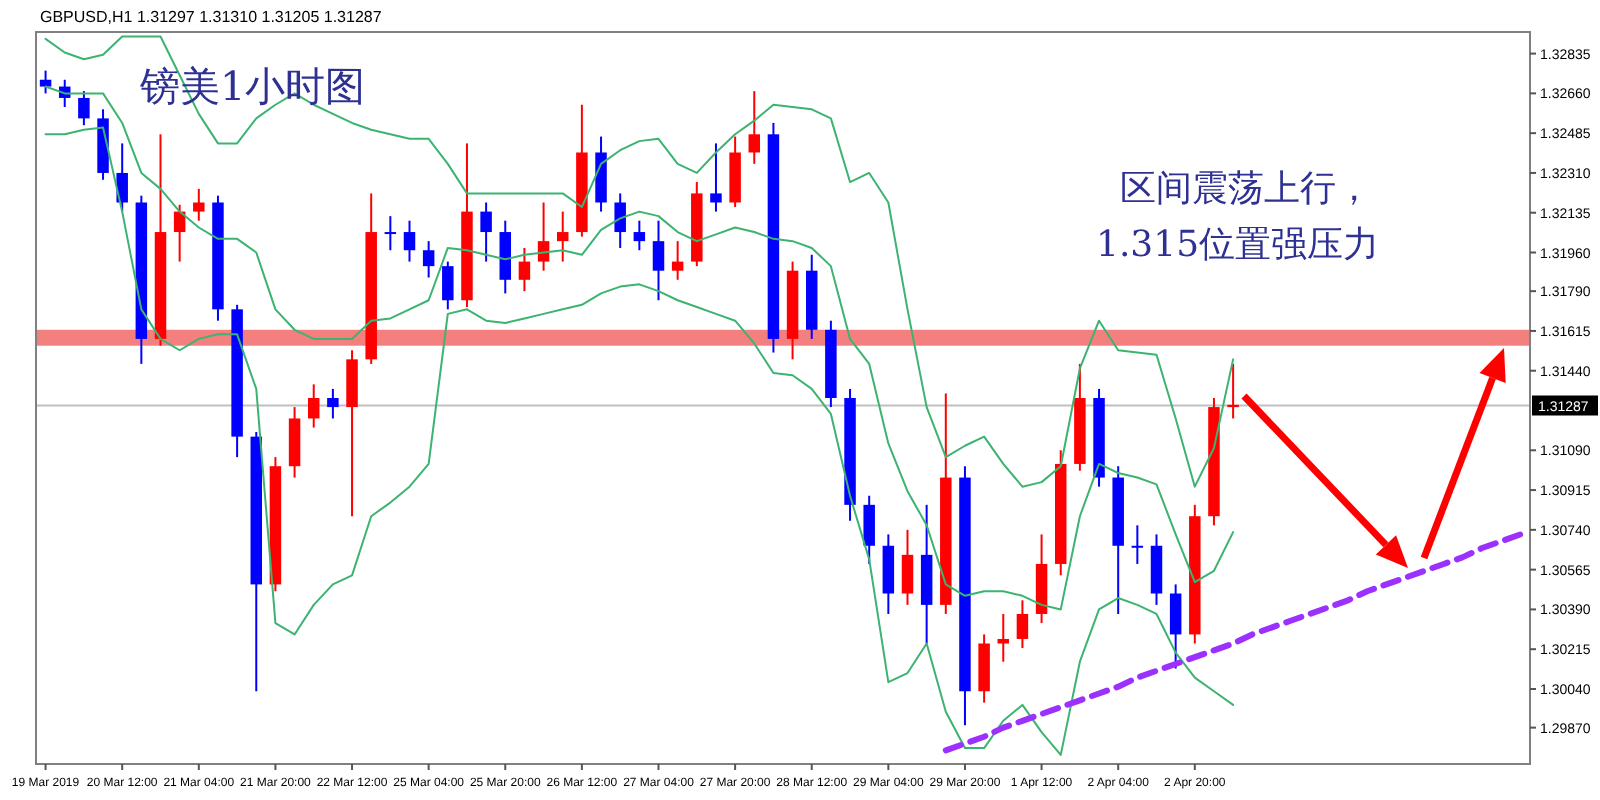  What do you see at coordinates (211, 17) in the screenshot?
I see `chart-title: GBPUSD,H1 1.31297 1.31310 1.31205 1.31287` at bounding box center [211, 17].